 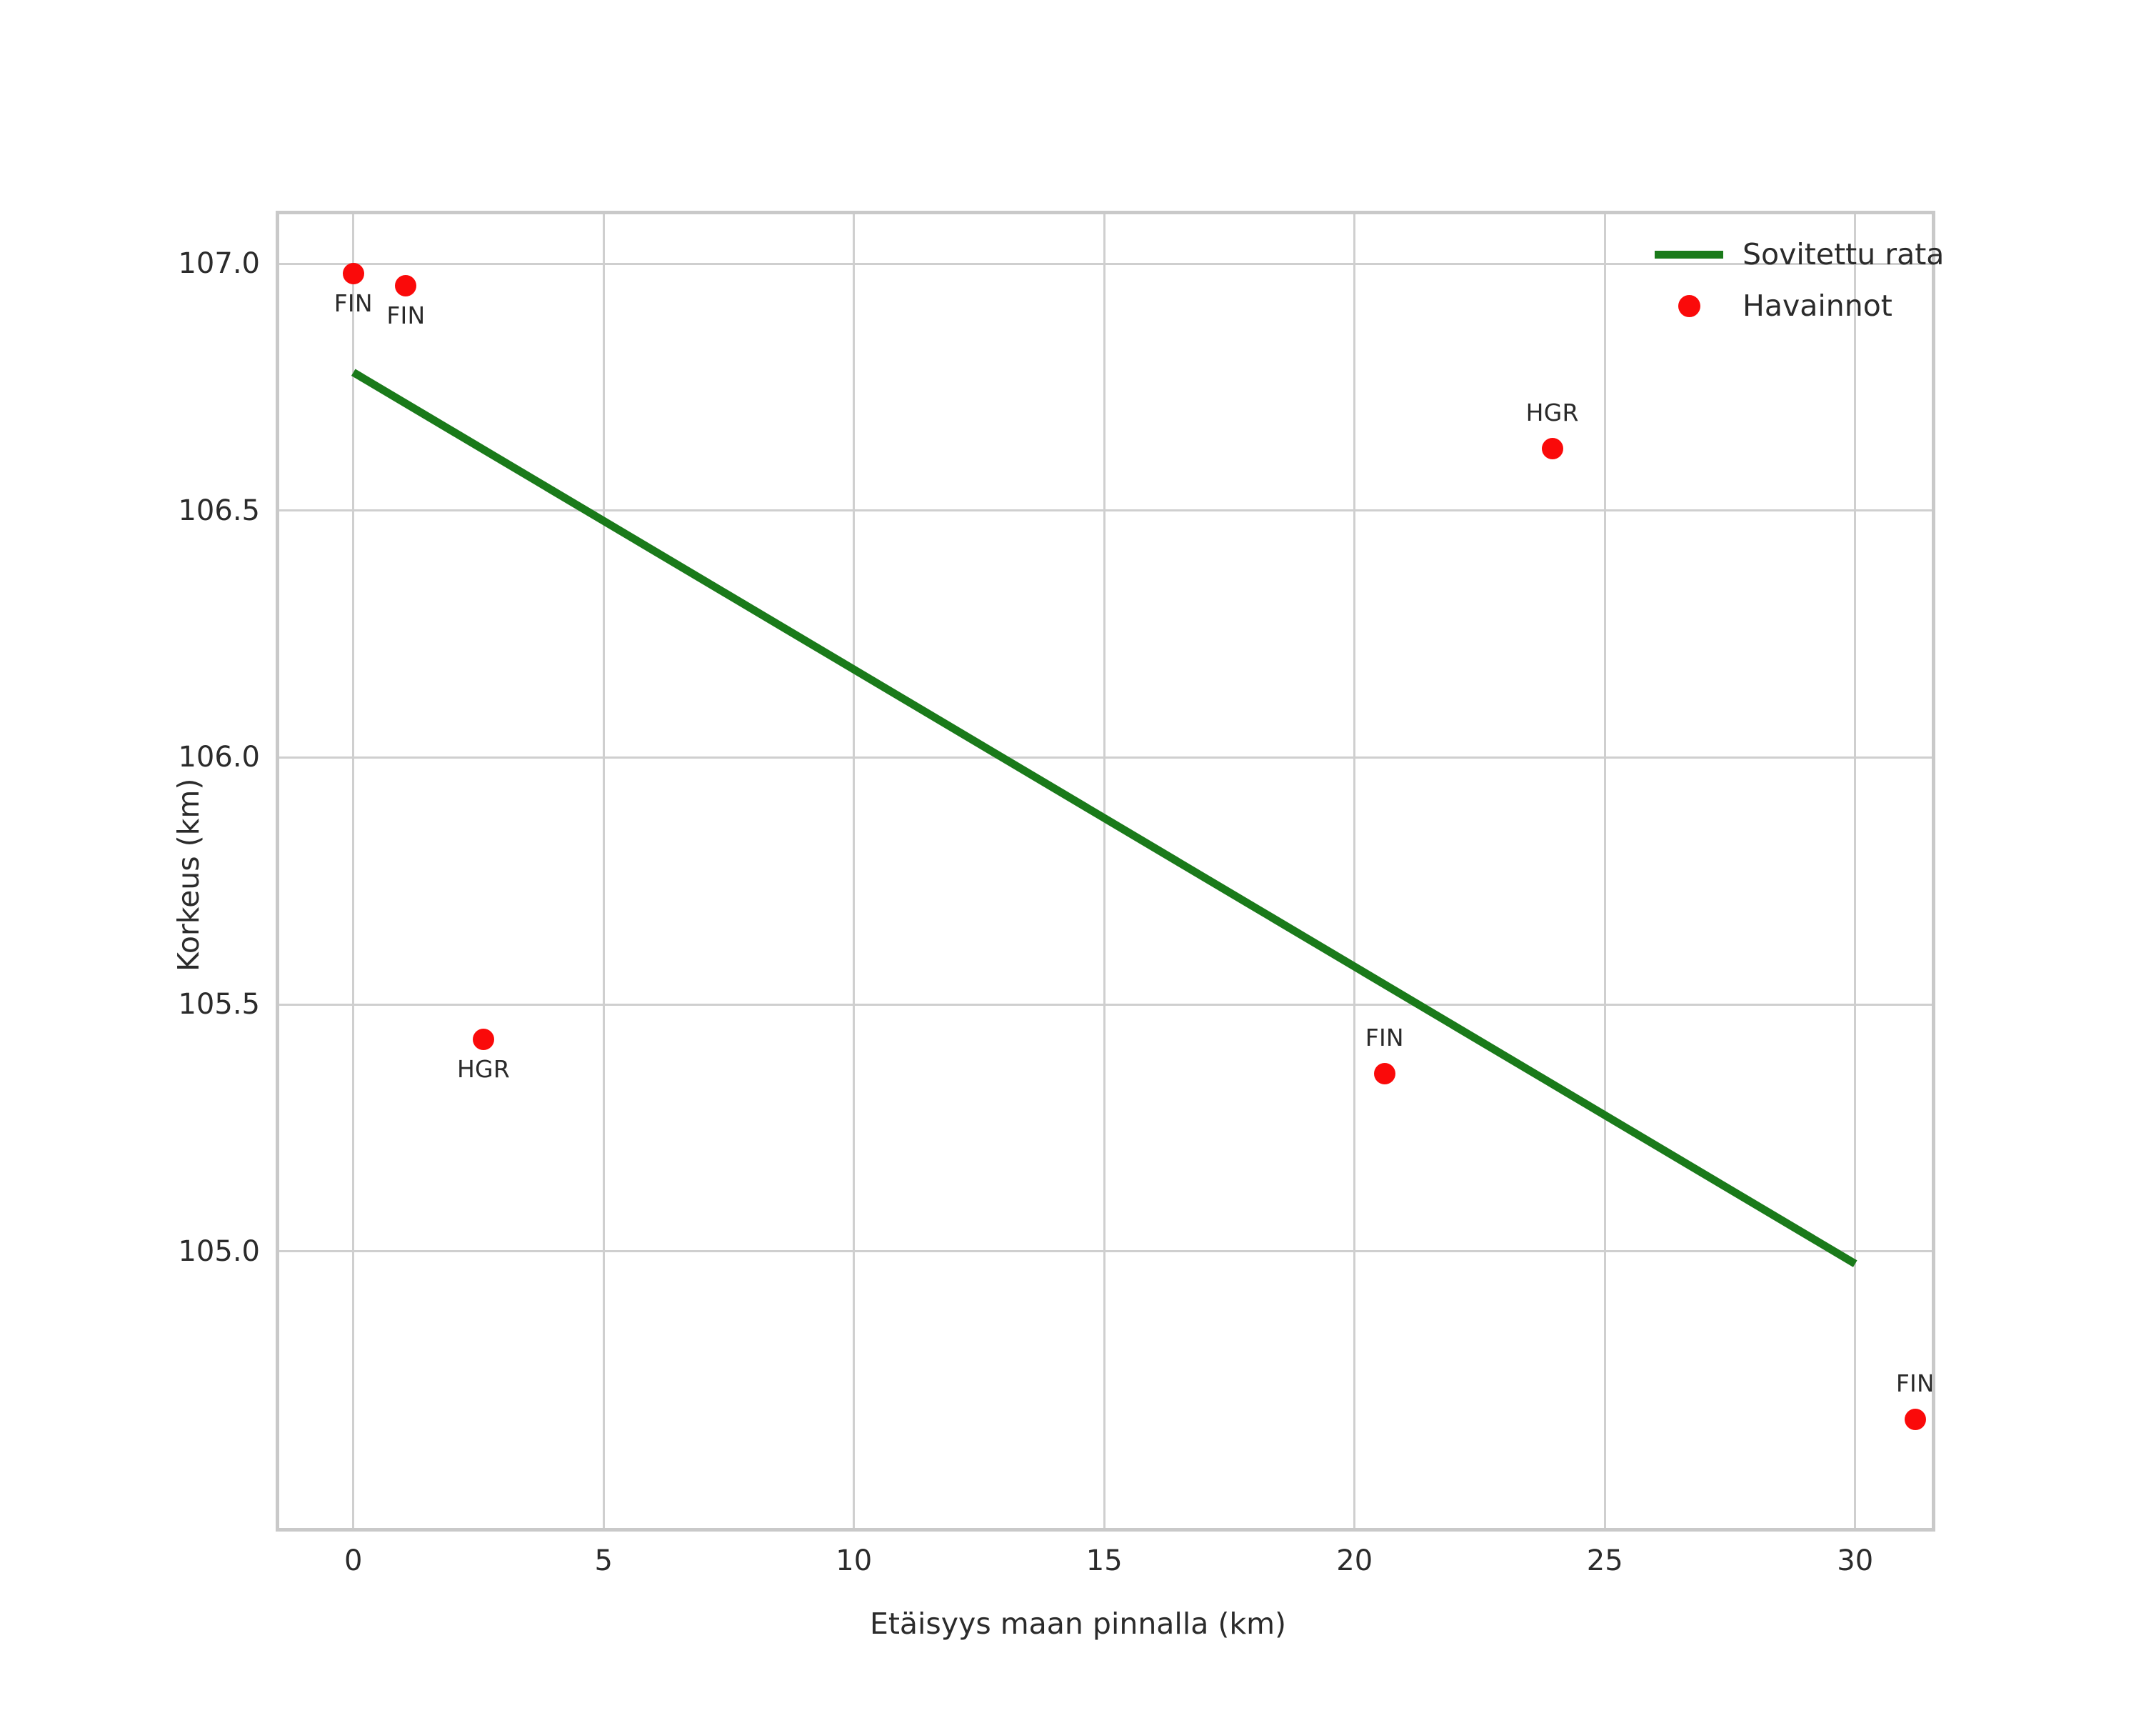 I want to click on y-axis-label: Korkeus (km), so click(x=188, y=875).